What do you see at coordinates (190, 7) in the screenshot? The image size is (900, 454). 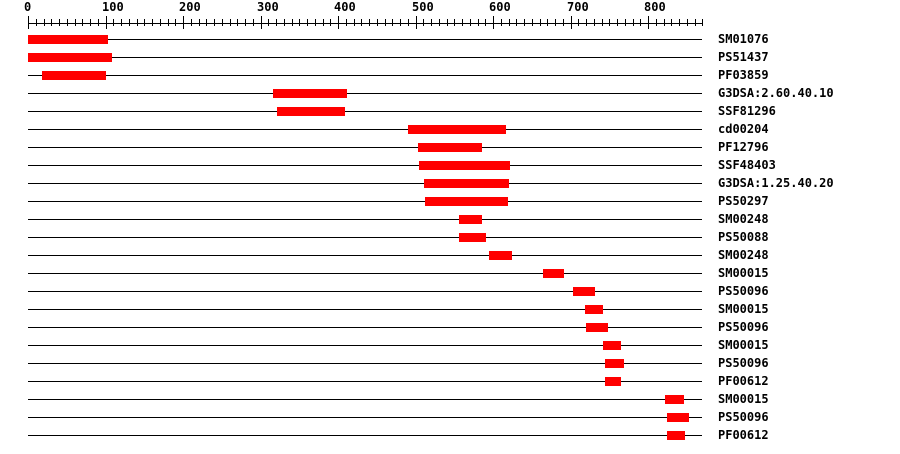 I see `ruler-tick-label: 200` at bounding box center [190, 7].